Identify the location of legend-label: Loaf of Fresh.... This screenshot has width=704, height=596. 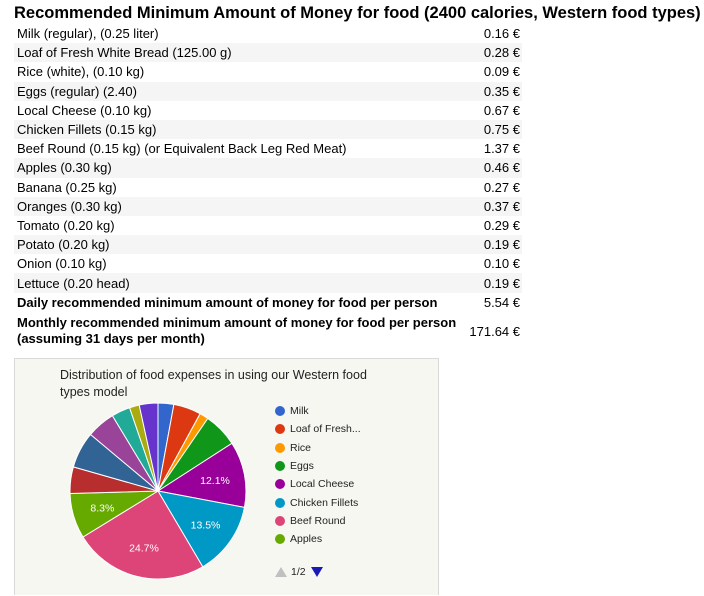
(325, 429).